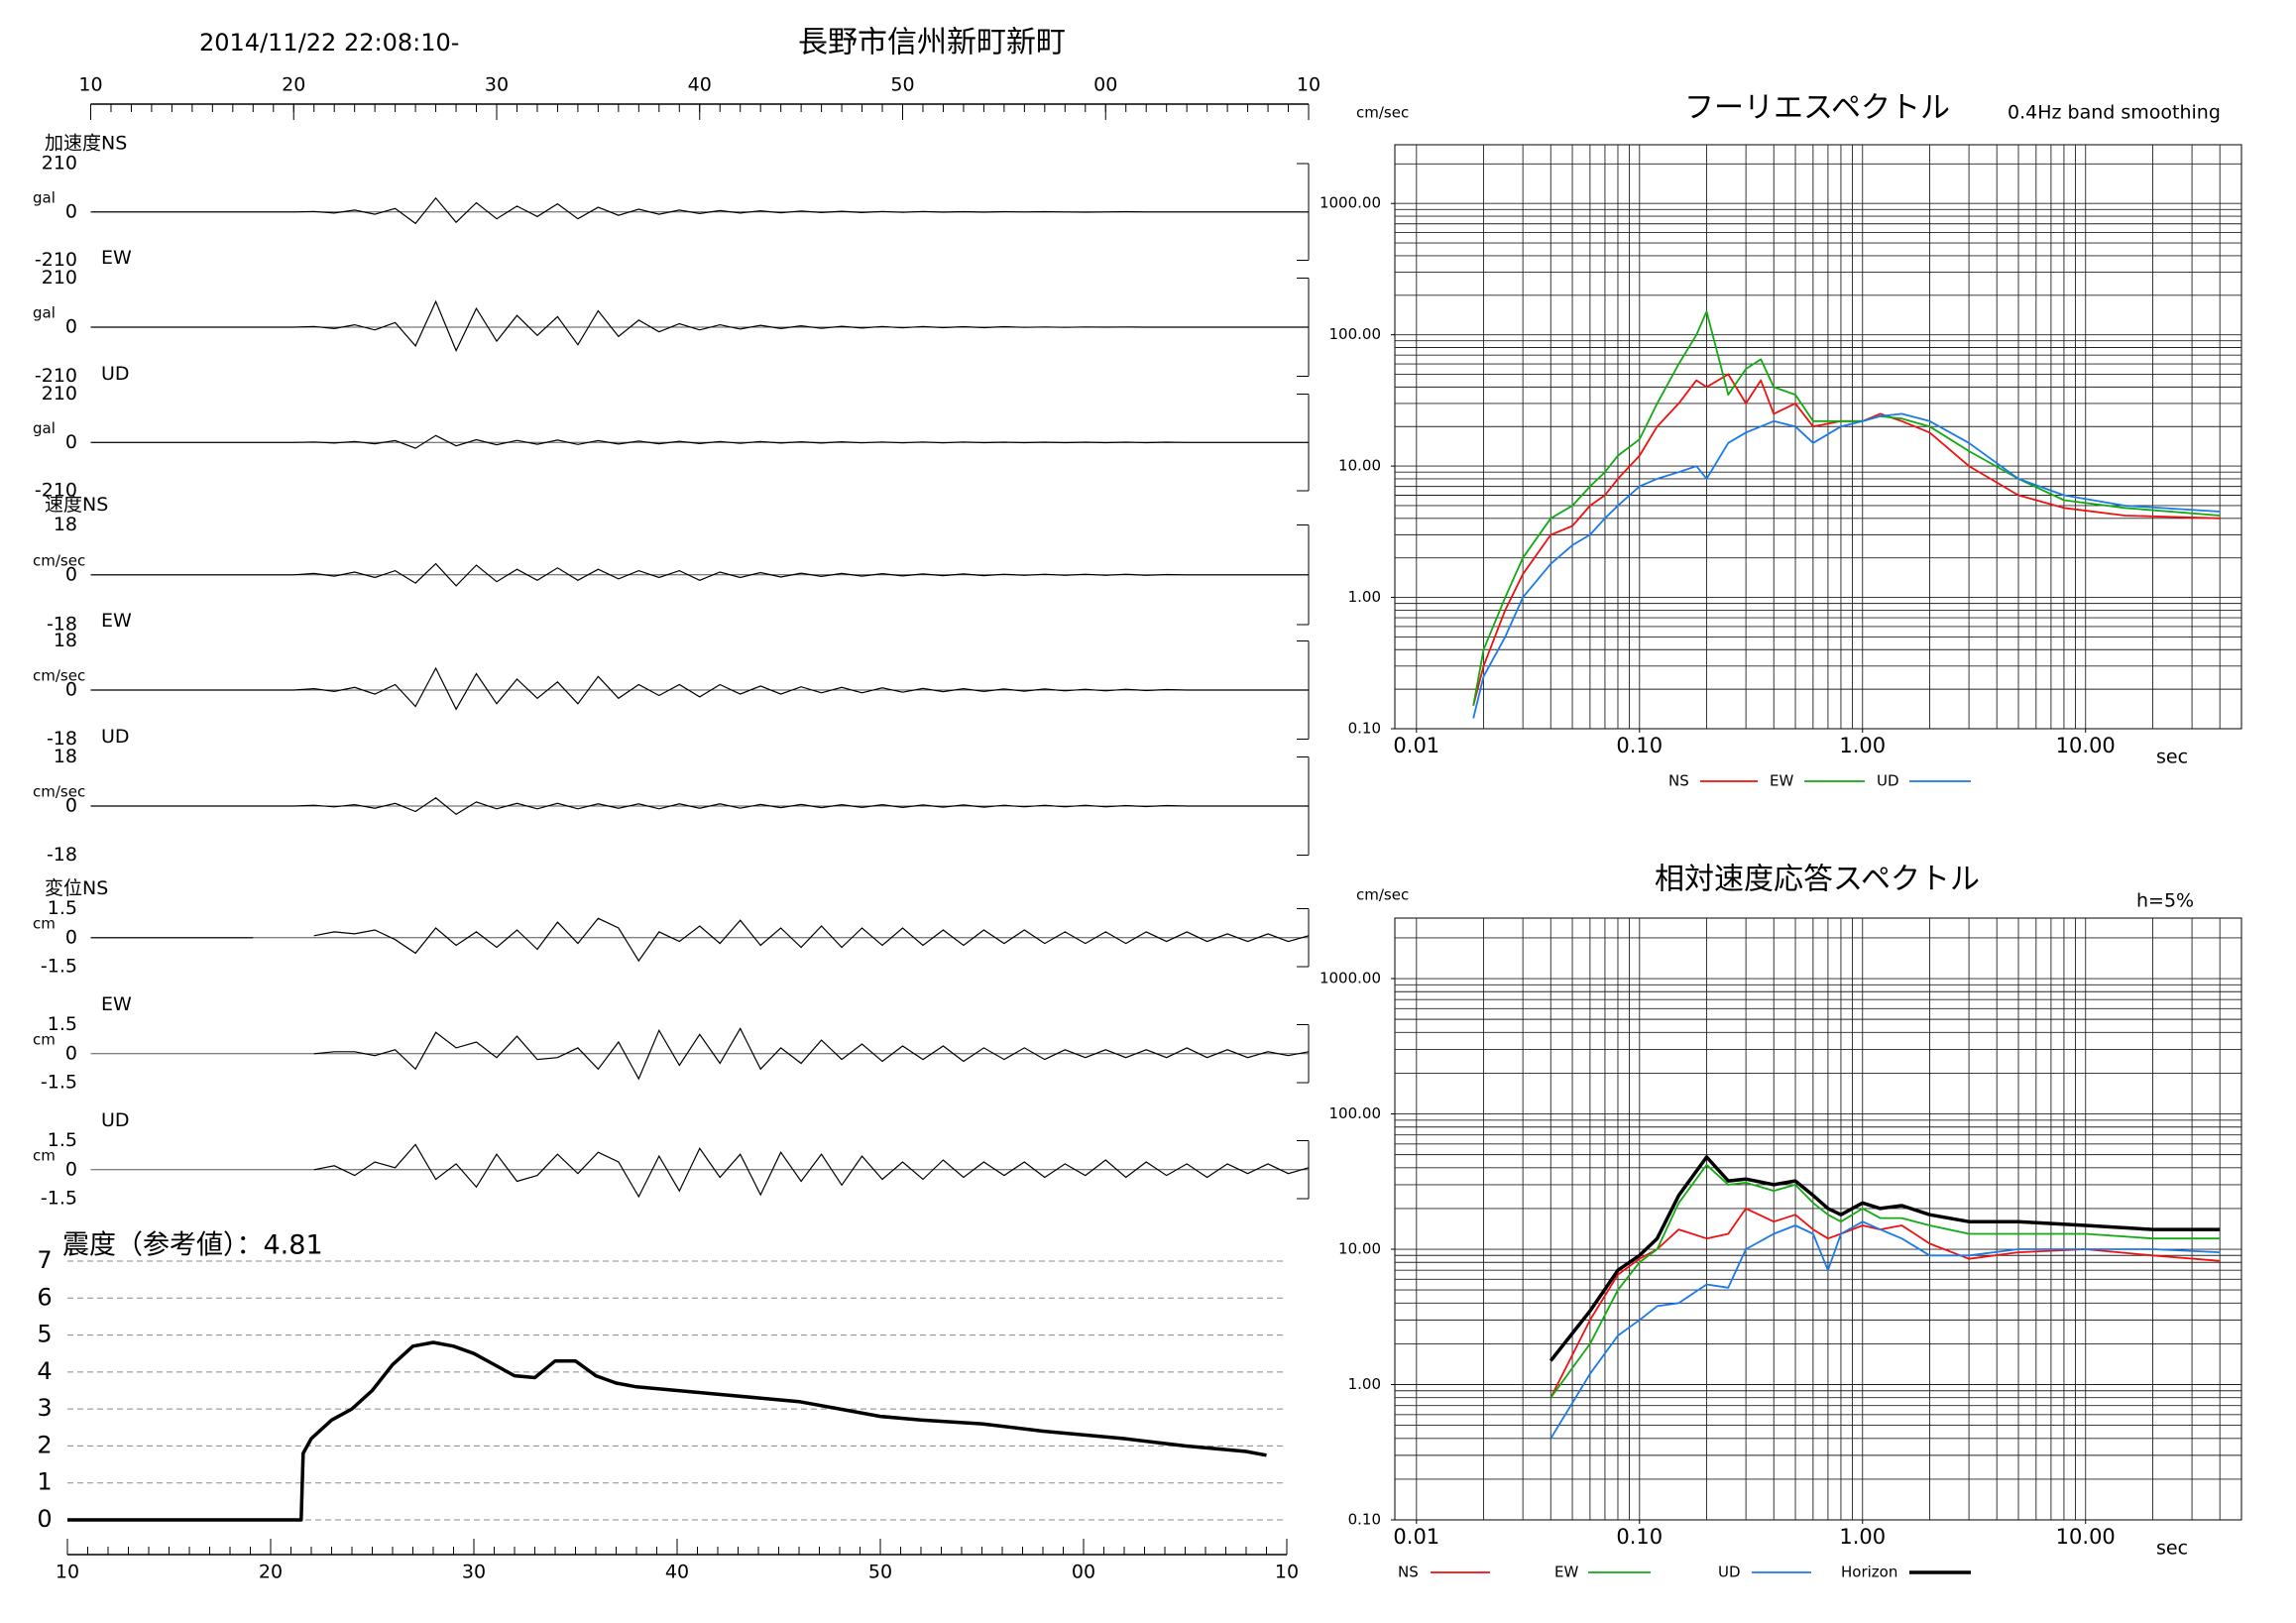  I want to click on fourier-title: フーリエスペクトル, so click(1817, 108).